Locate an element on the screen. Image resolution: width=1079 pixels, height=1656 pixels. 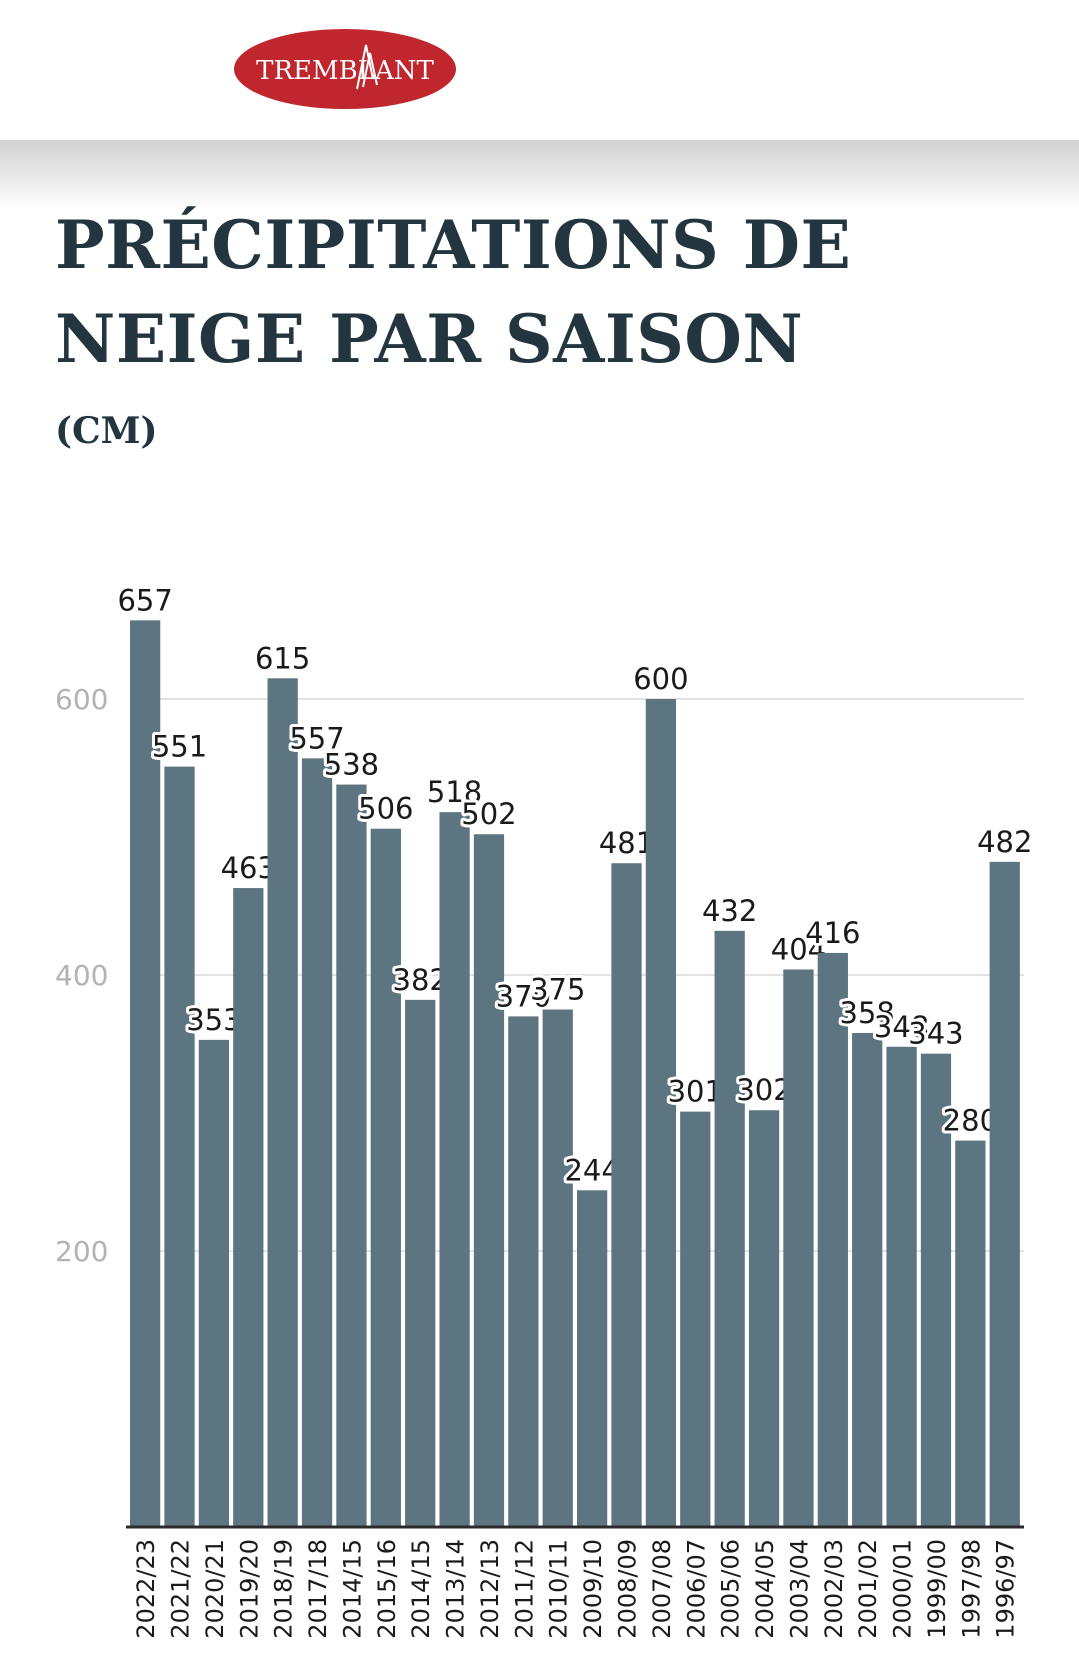
x-tick-label: 2018/19 is located at coordinates (284, 1589).